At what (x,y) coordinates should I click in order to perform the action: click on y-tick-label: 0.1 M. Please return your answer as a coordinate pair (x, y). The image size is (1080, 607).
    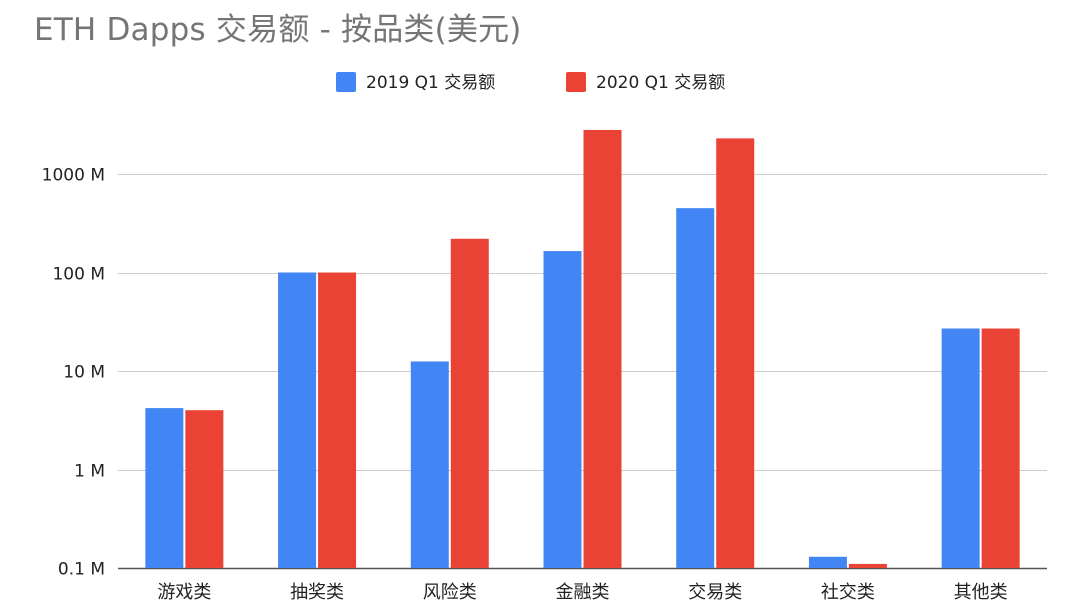
    Looking at the image, I should click on (81, 570).